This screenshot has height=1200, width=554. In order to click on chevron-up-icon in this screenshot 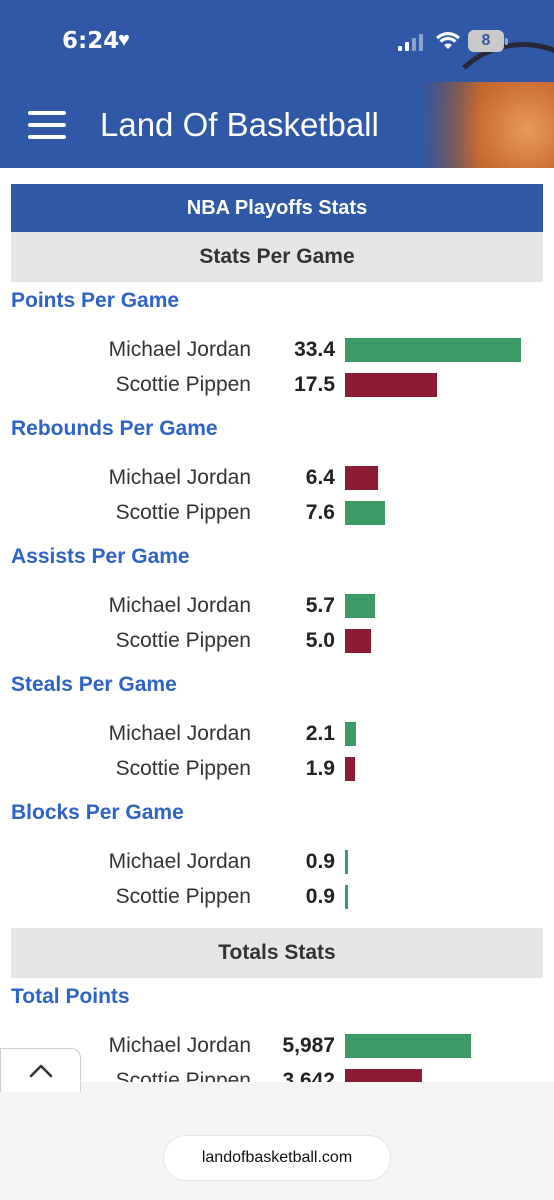, I will do `click(41, 1071)`.